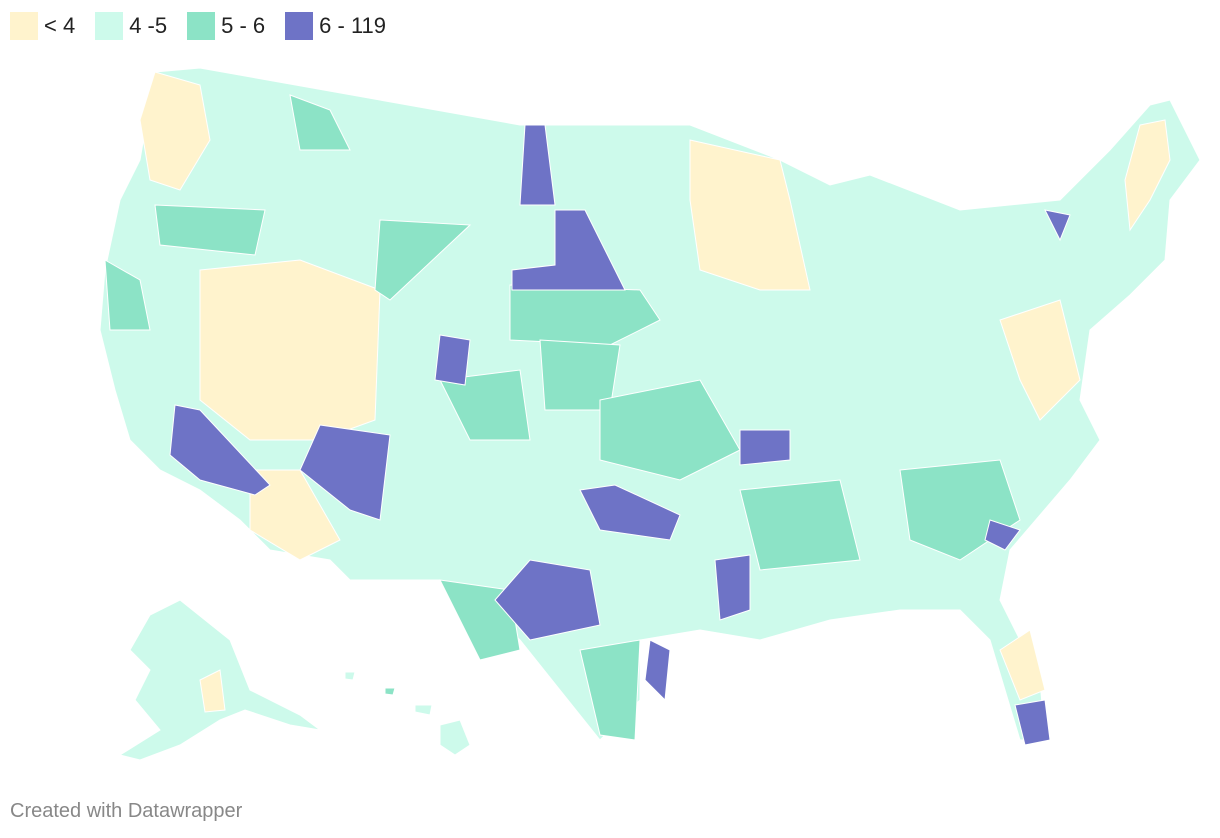 This screenshot has height=838, width=1220. I want to click on alaska, so click(219, 680).